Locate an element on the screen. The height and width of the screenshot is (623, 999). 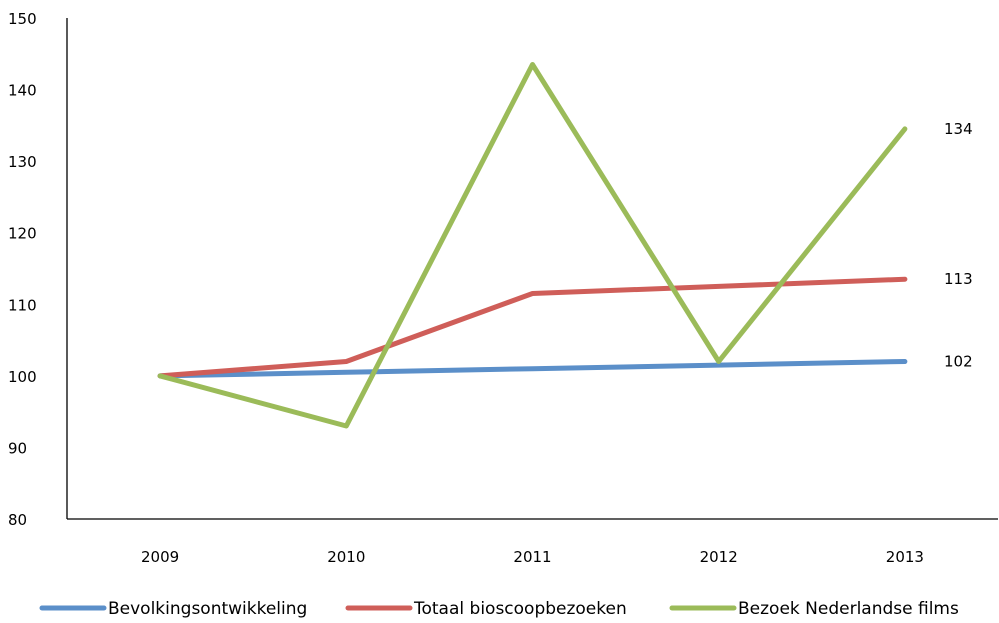
x-tick-label: 2009 is located at coordinates (160, 557).